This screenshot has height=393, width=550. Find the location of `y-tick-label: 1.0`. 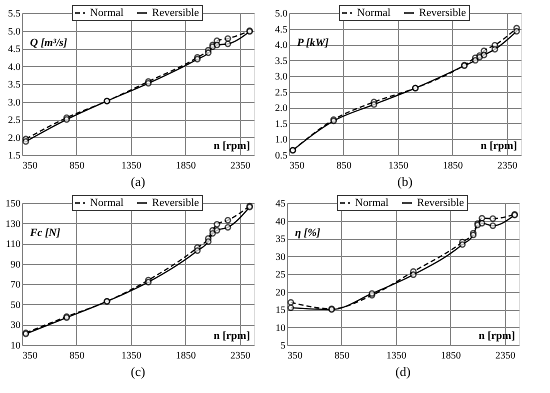

y-tick-label: 1.0 is located at coordinates (281, 140).